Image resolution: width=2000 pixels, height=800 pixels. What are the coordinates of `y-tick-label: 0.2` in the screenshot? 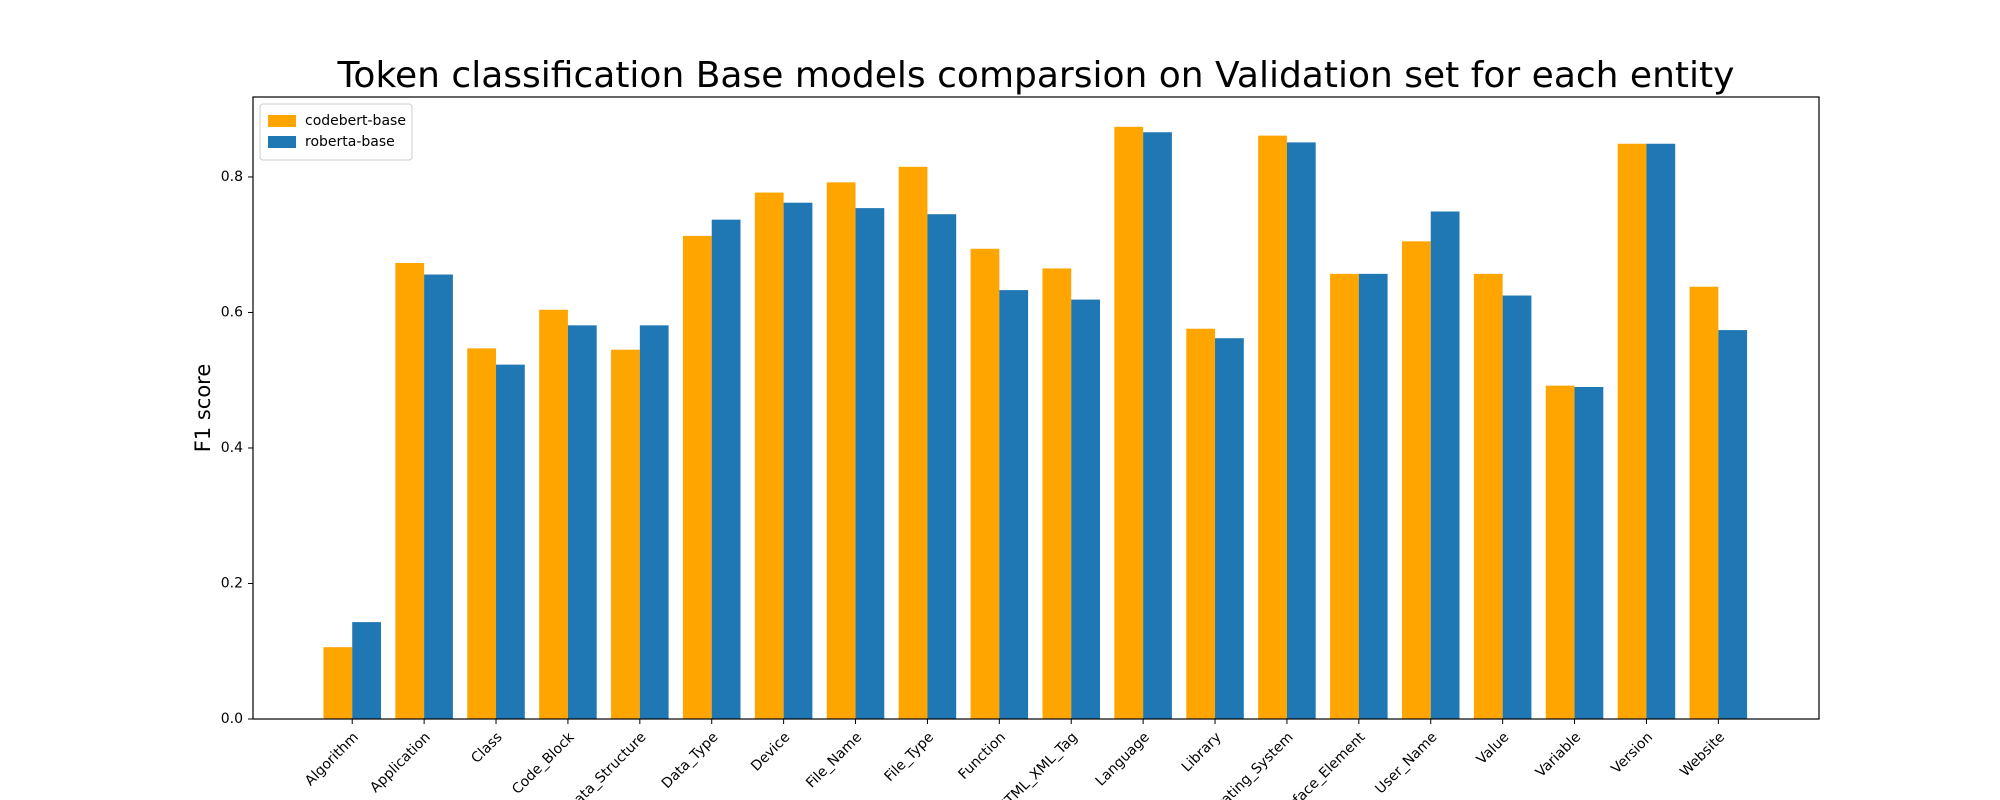 It's located at (232, 583).